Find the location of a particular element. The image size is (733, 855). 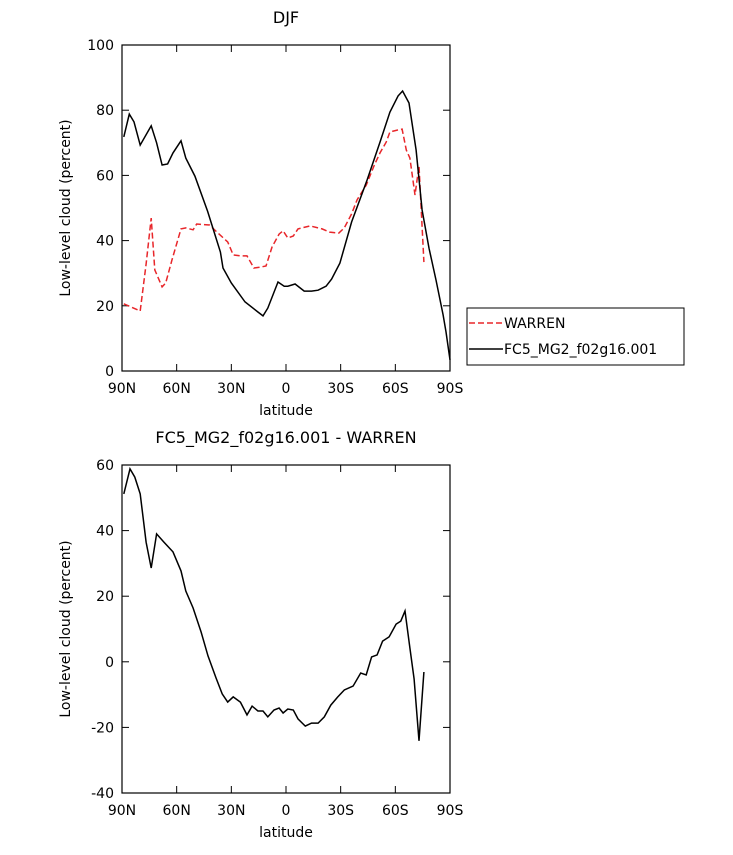

y-tick-label: -20 is located at coordinates (102, 728).